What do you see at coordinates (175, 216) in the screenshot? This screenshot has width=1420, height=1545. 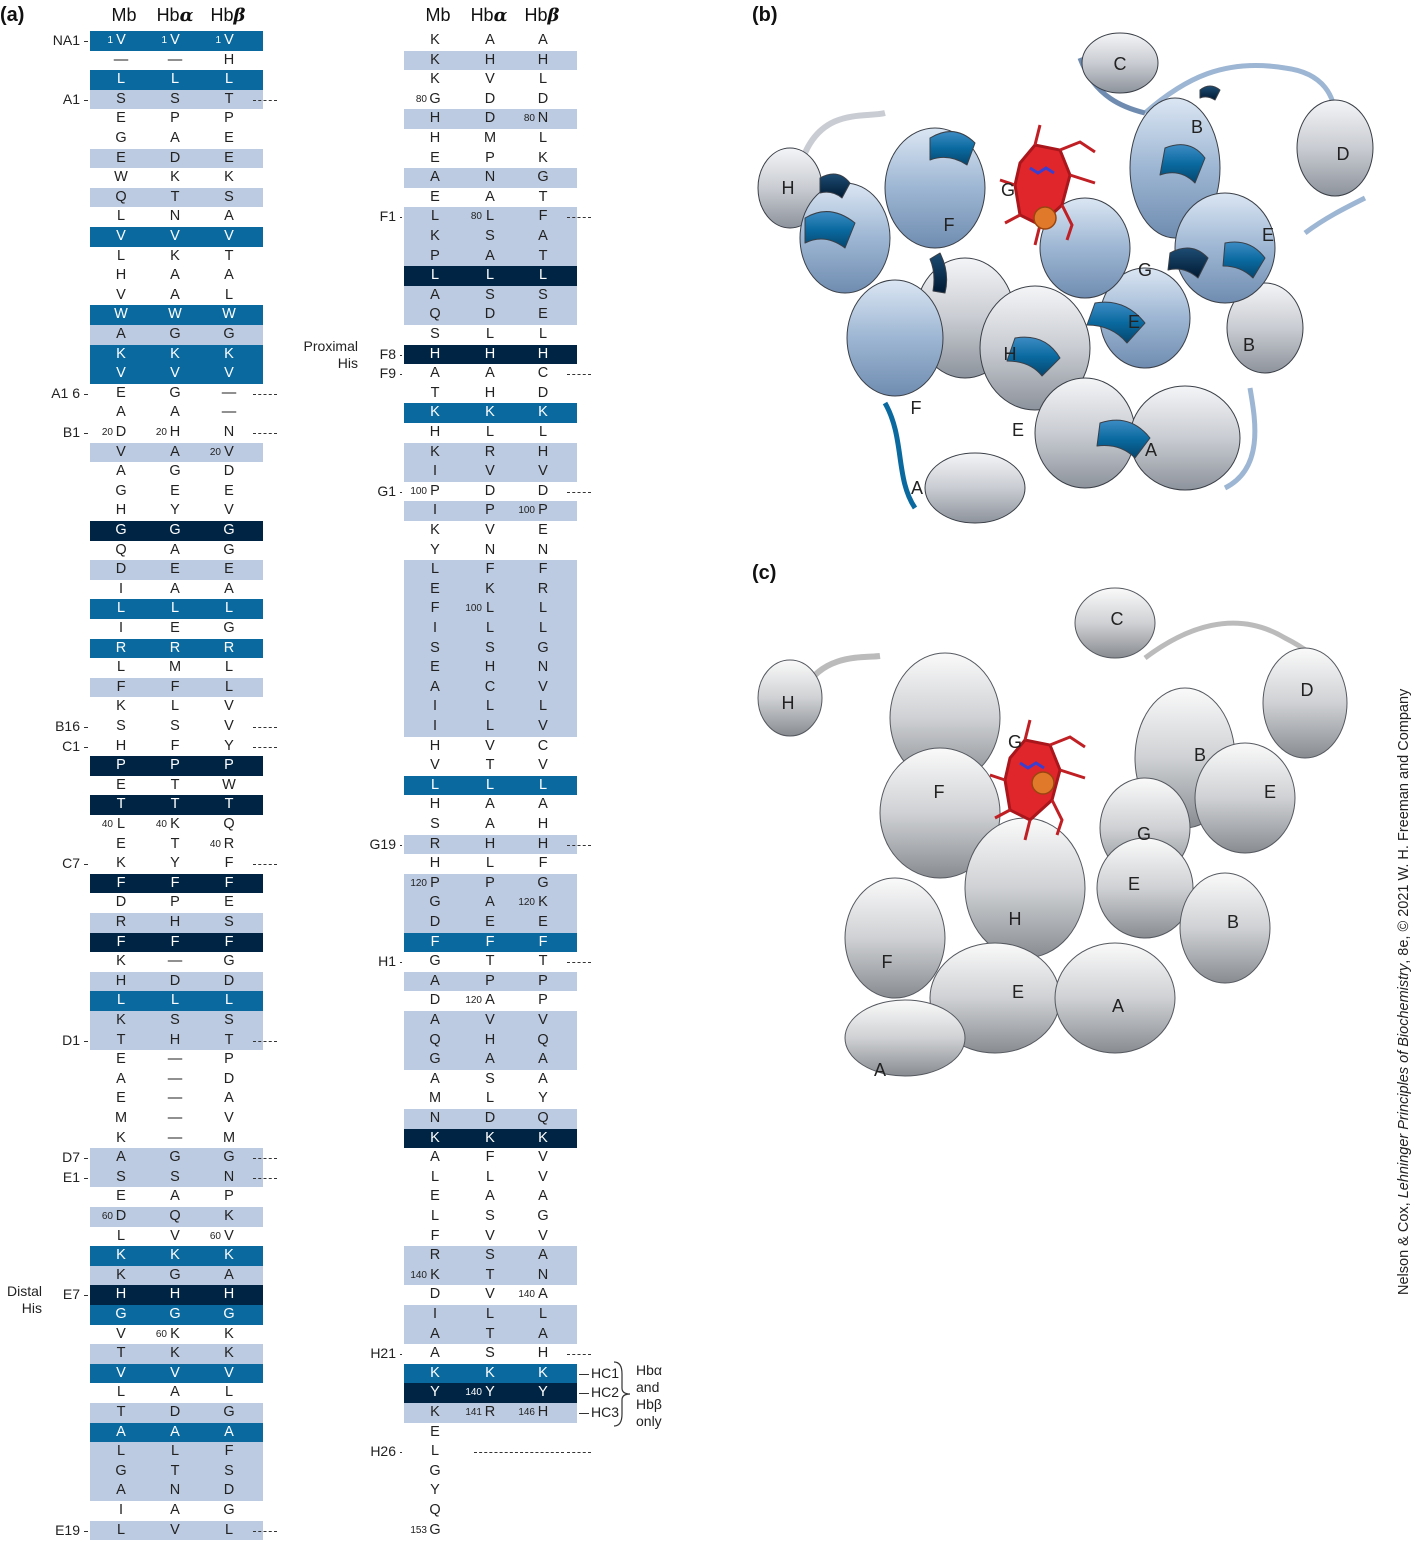 I see `left-residue-a: N` at bounding box center [175, 216].